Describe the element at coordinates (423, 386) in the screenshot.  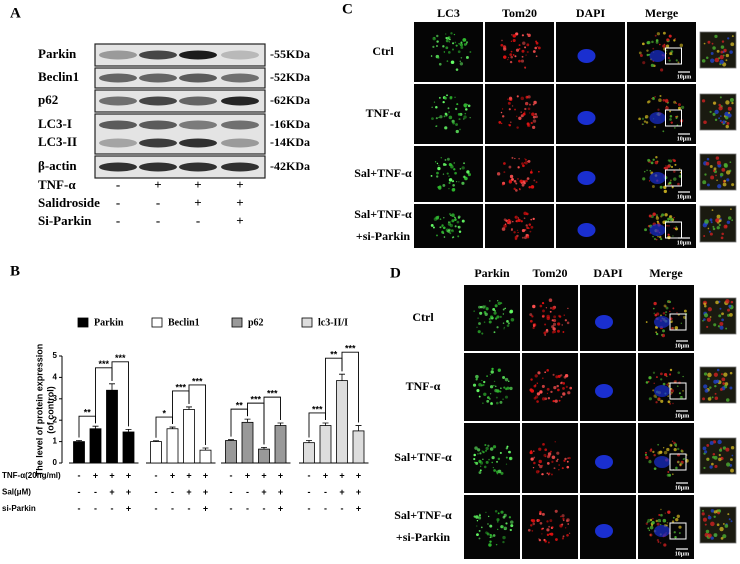
I see `row-label: TNF-α` at that location.